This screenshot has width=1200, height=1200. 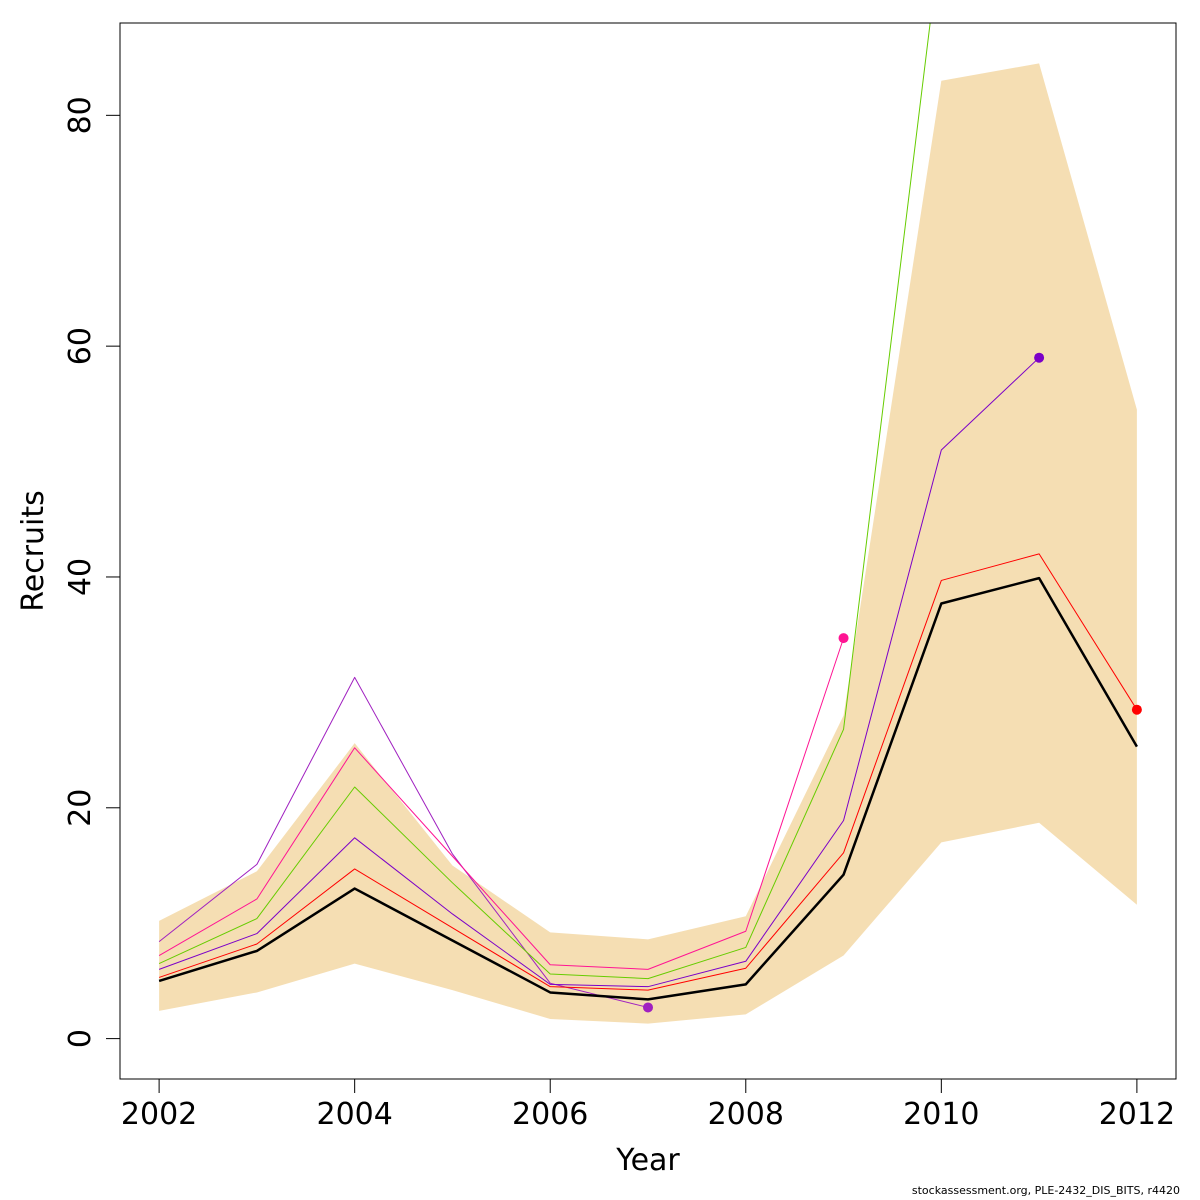 I want to click on y-tick-label: 20, so click(x=80, y=808).